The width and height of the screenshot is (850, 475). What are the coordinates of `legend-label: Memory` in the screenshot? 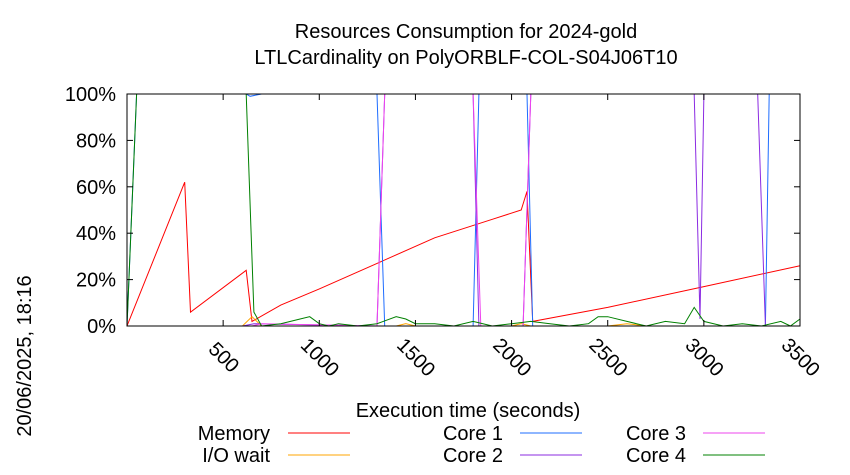 It's located at (234, 434).